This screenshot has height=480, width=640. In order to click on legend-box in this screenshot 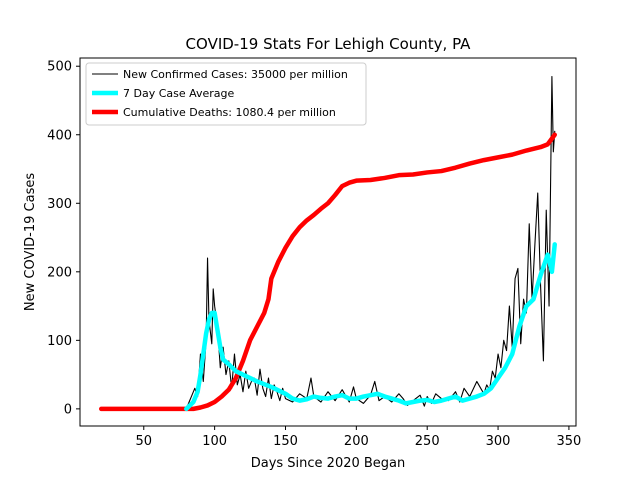, I will do `click(226, 94)`.